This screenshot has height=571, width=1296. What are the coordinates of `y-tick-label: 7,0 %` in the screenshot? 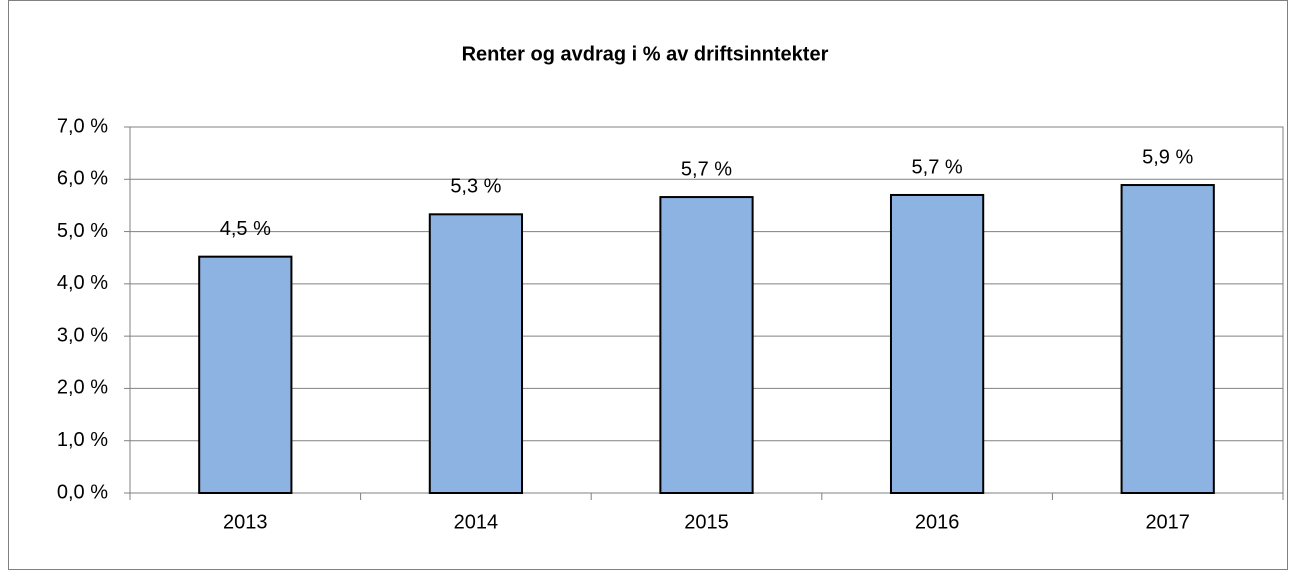 It's located at (82, 126).